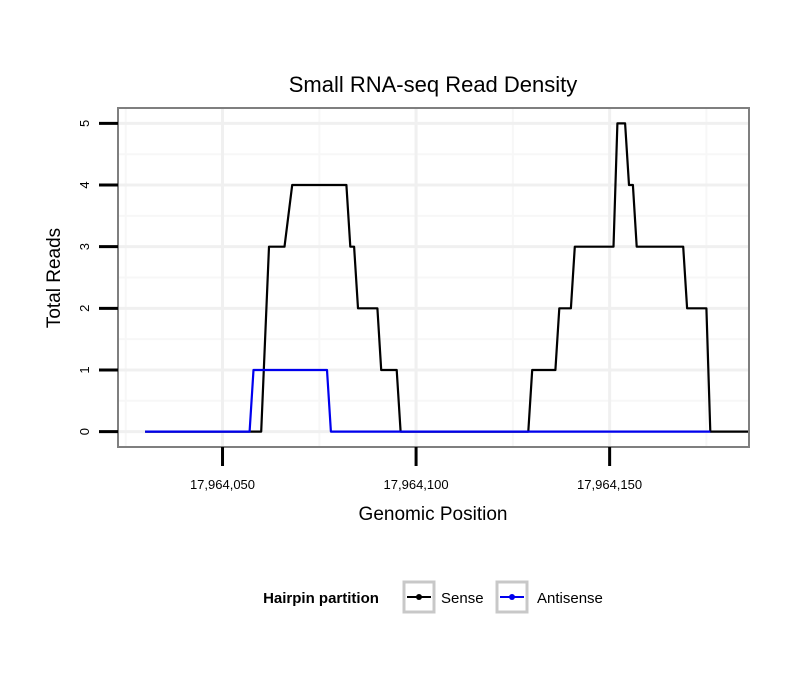  I want to click on y-tick-label: 3, so click(84, 246).